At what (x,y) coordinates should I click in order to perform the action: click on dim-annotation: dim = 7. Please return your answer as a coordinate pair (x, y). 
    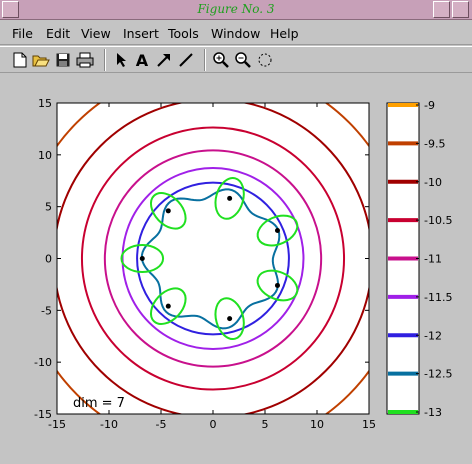
    Looking at the image, I should click on (99, 403).